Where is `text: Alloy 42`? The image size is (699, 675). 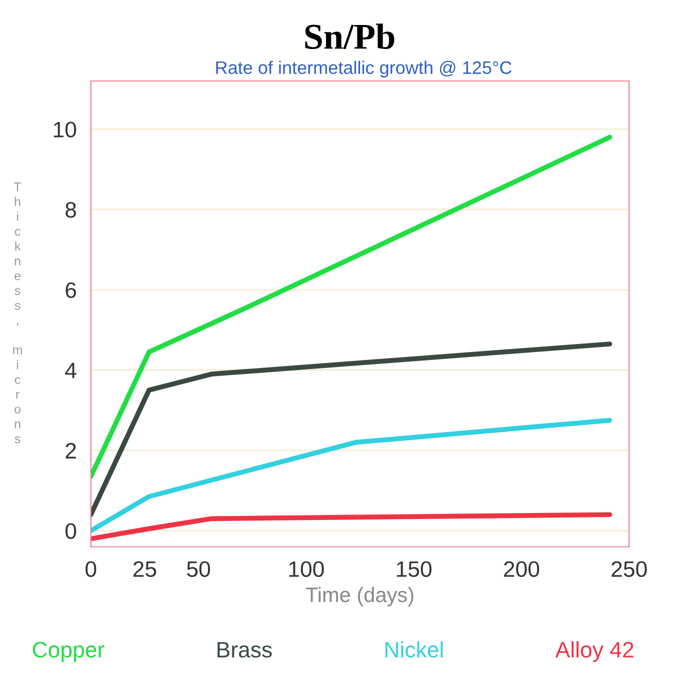
text: Alloy 42 is located at coordinates (594, 651).